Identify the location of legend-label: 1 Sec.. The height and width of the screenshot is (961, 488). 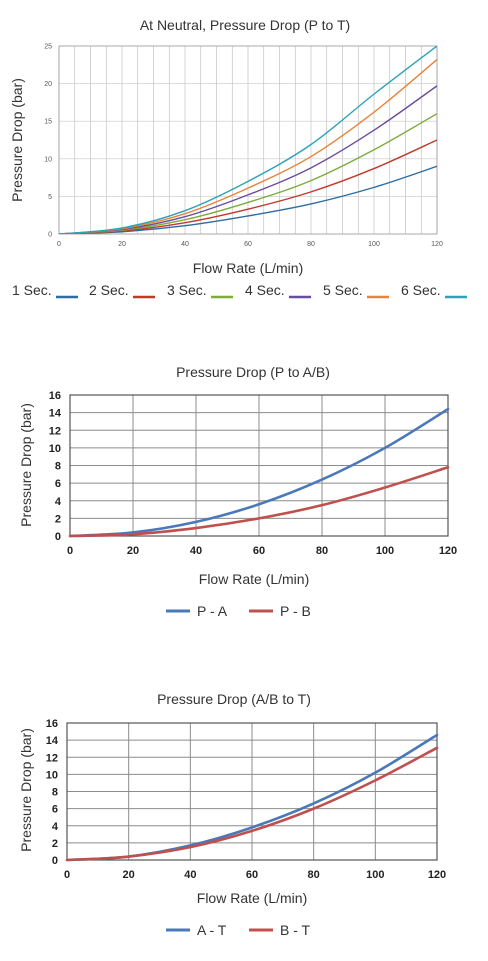
(32, 290).